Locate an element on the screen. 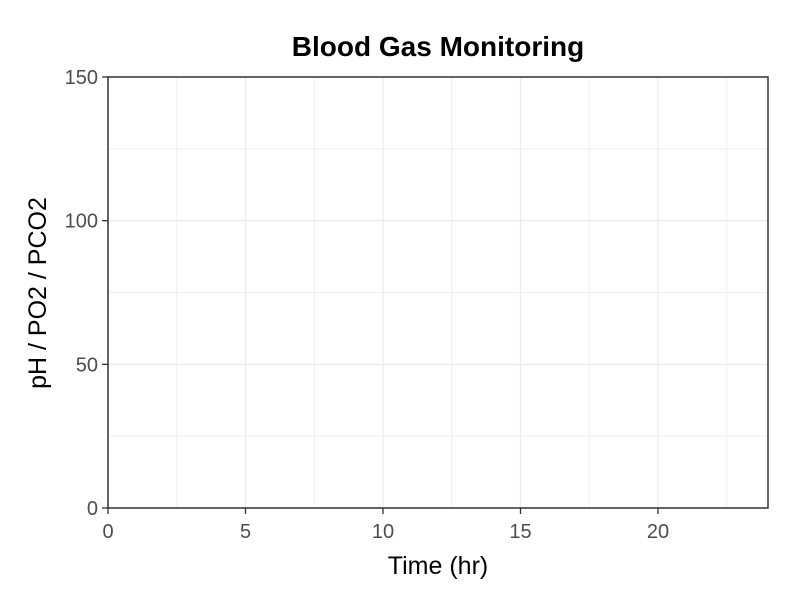  y-tick-label: 50 is located at coordinates (87, 365).